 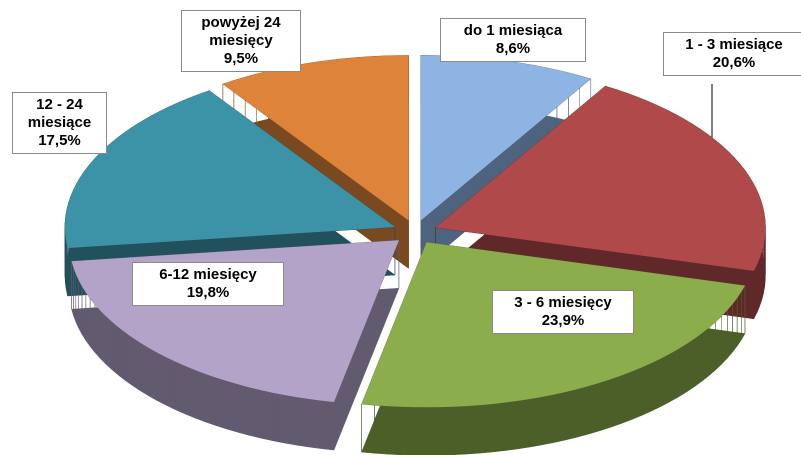 I want to click on value-label: 8,6%, so click(x=513, y=48).